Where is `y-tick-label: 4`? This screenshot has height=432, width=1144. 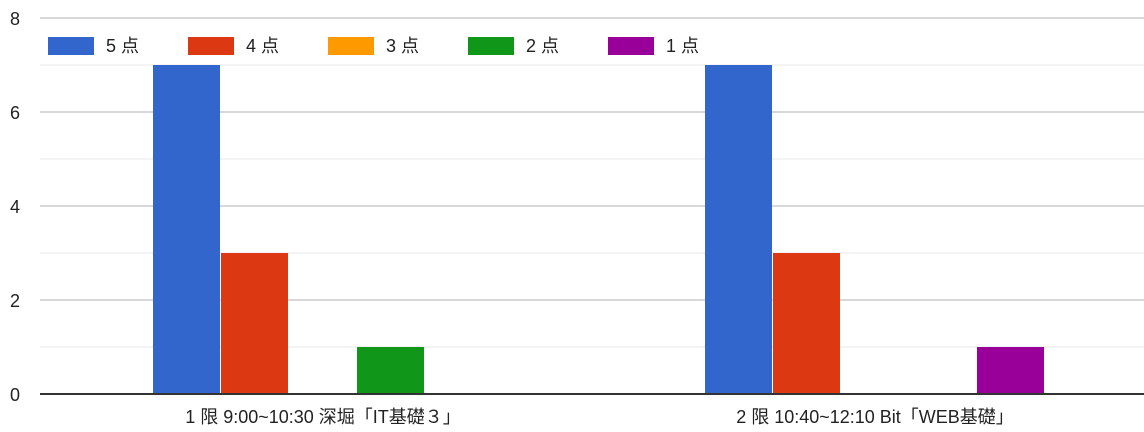 y-tick-label: 4 is located at coordinates (15, 207).